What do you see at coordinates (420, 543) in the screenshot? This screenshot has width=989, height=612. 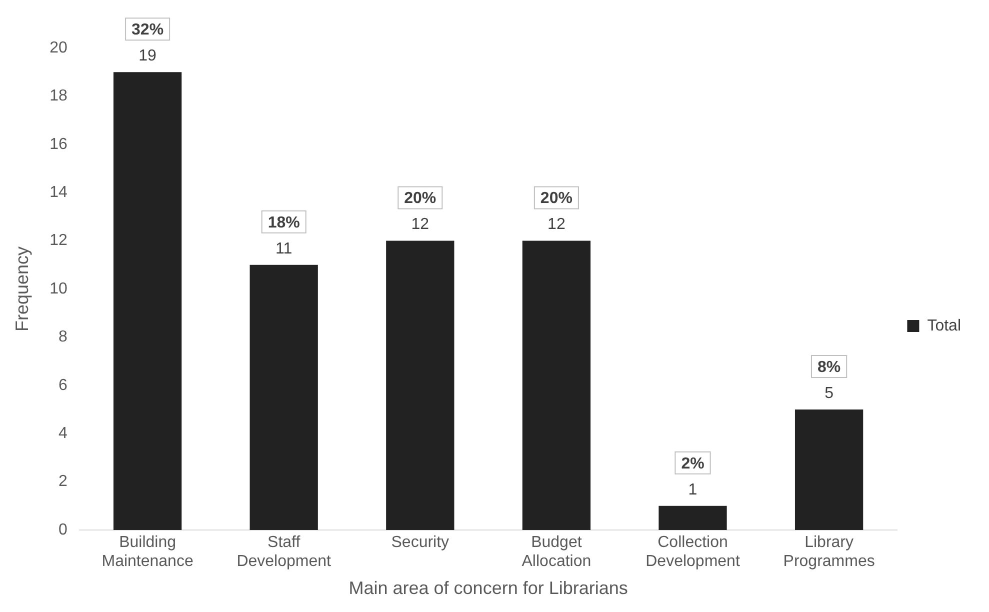 I see `x-tick-label: Security` at bounding box center [420, 543].